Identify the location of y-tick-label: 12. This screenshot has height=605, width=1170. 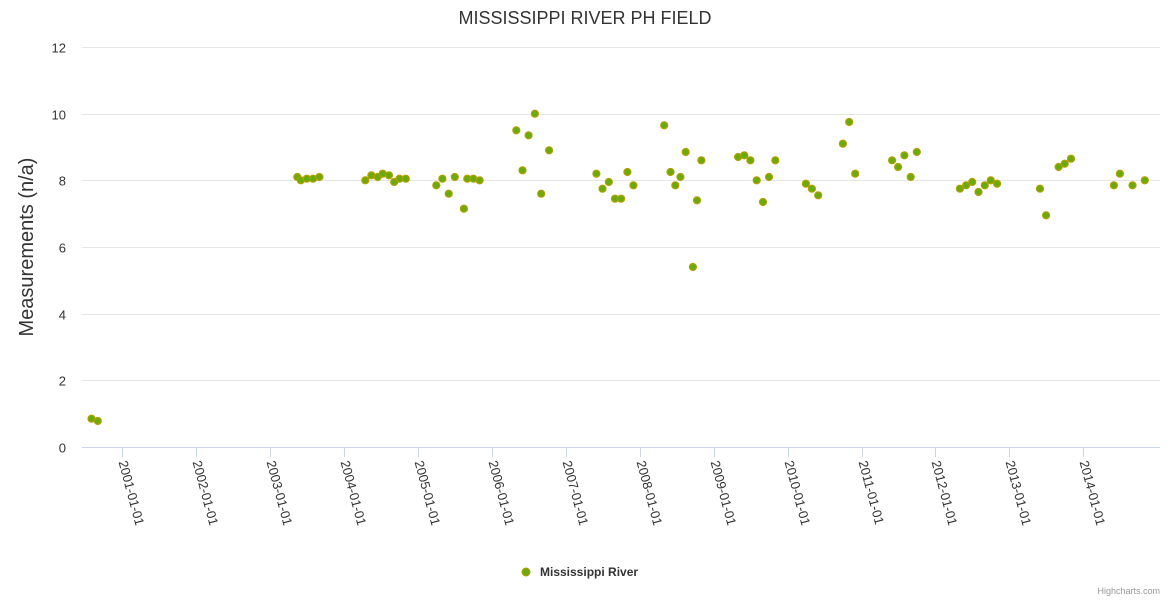
(59, 48).